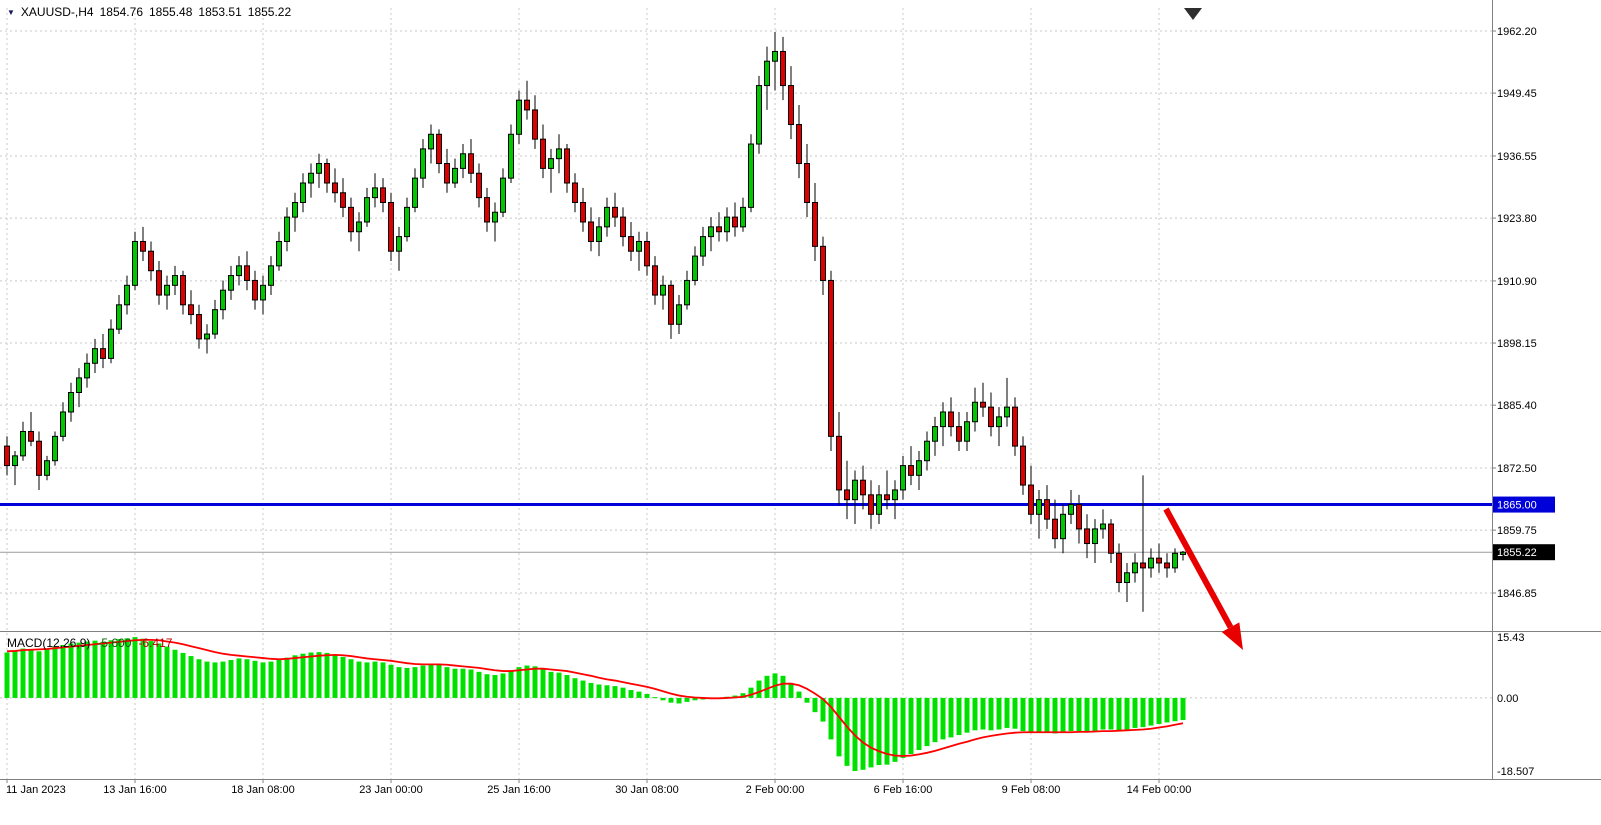  I want to click on price-tick-label: 1936.55, so click(1517, 157).